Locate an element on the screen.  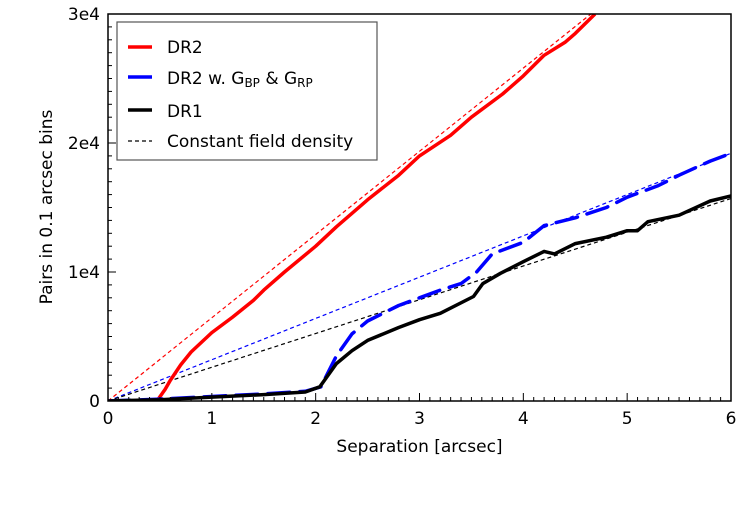
y-axis-title: Pairs in 0.1 arcsec bins is located at coordinates (47, 206).